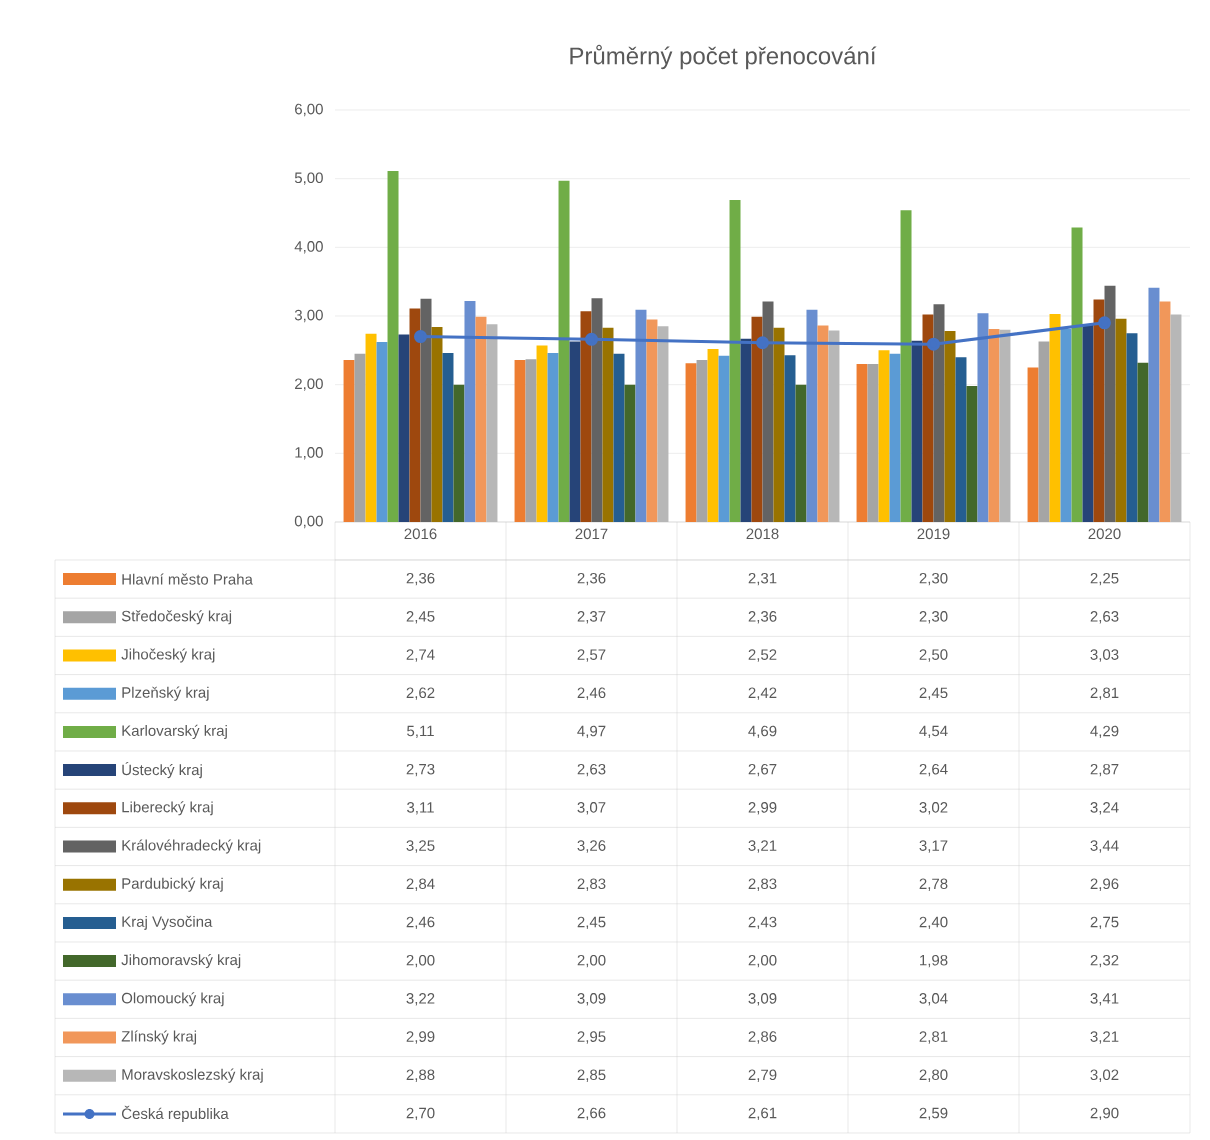  I want to click on legend-label: Středočeský kraj, so click(176, 617).